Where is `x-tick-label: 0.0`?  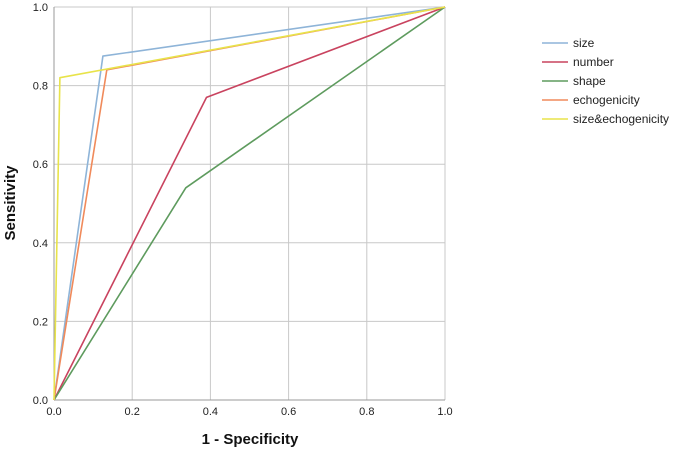
x-tick-label: 0.0 is located at coordinates (53, 412).